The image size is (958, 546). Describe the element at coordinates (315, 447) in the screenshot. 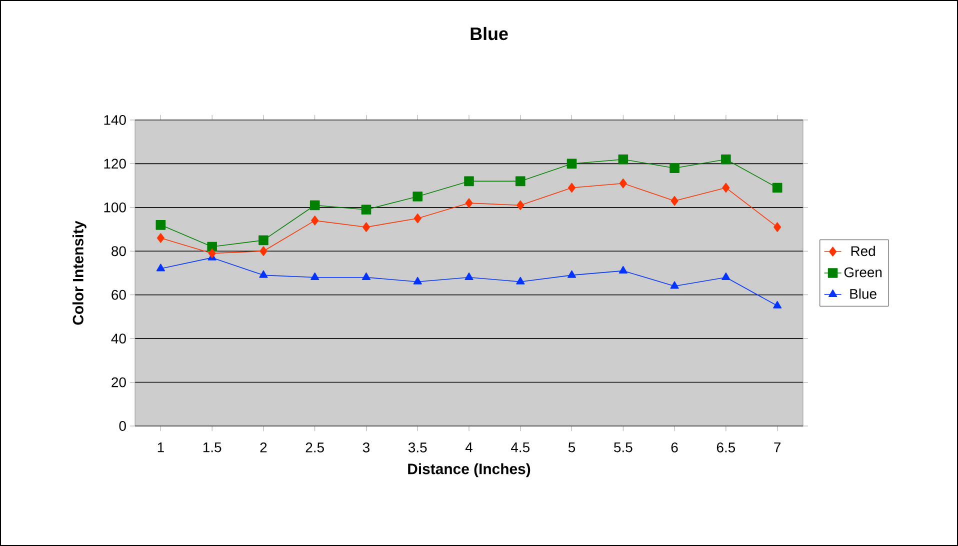

I see `x-tick-label: 2.5` at that location.